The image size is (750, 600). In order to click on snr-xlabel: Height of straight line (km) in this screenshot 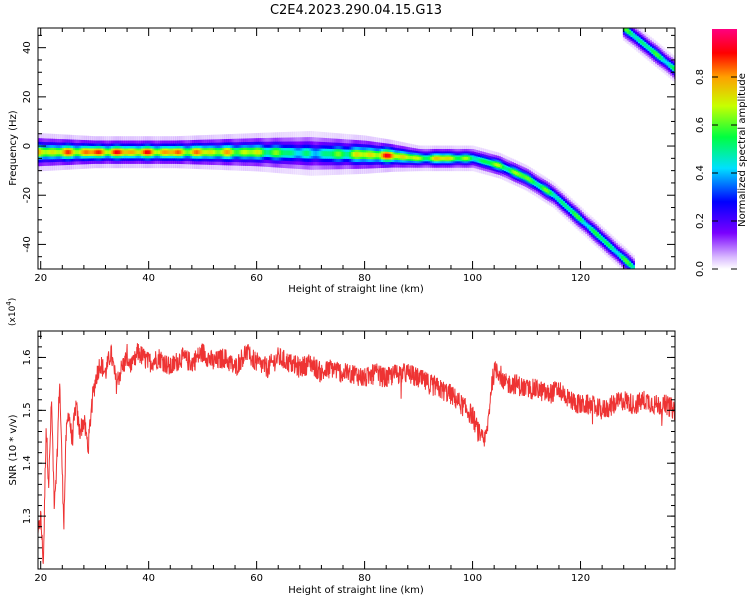, I will do `click(356, 590)`.